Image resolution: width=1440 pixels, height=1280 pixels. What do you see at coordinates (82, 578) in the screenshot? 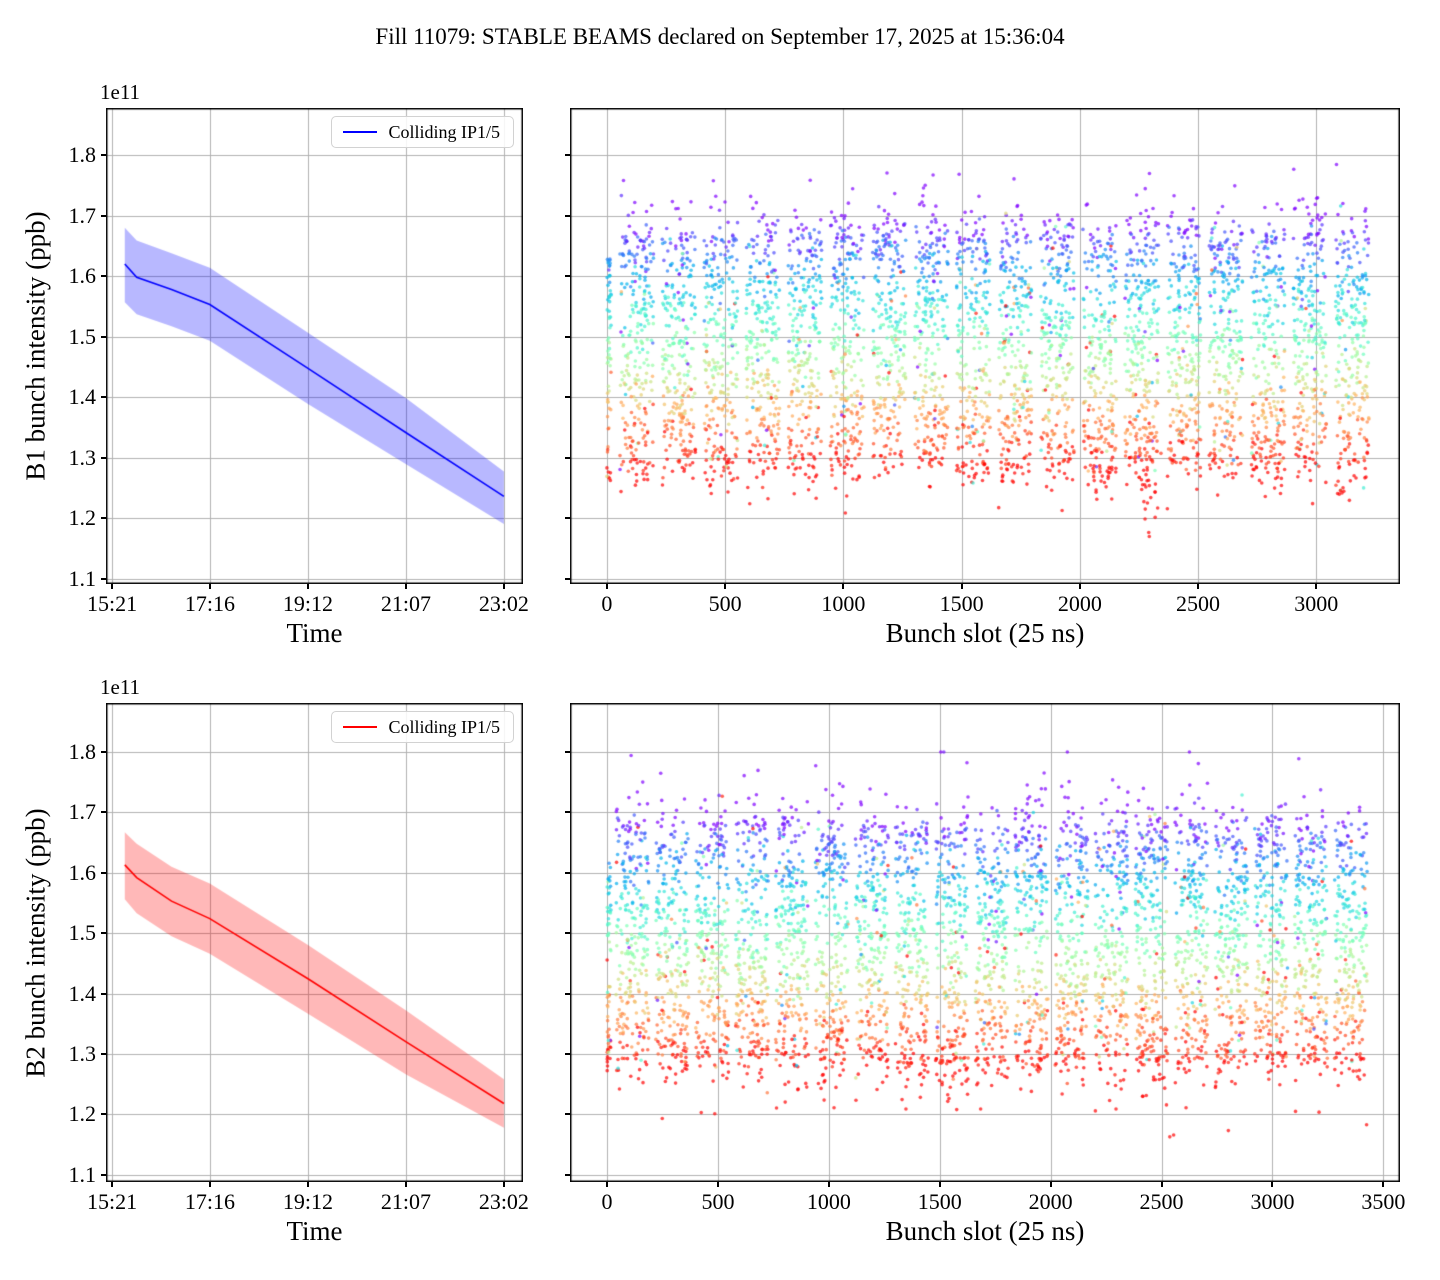
I see `y-tick-label: 1.1` at bounding box center [82, 578].